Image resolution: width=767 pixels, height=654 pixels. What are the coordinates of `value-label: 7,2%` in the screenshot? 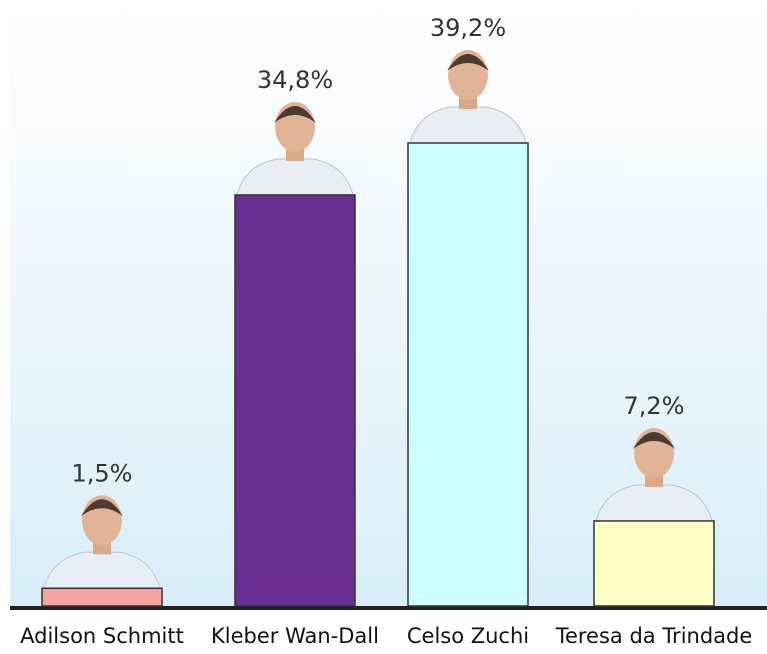 It's located at (654, 406).